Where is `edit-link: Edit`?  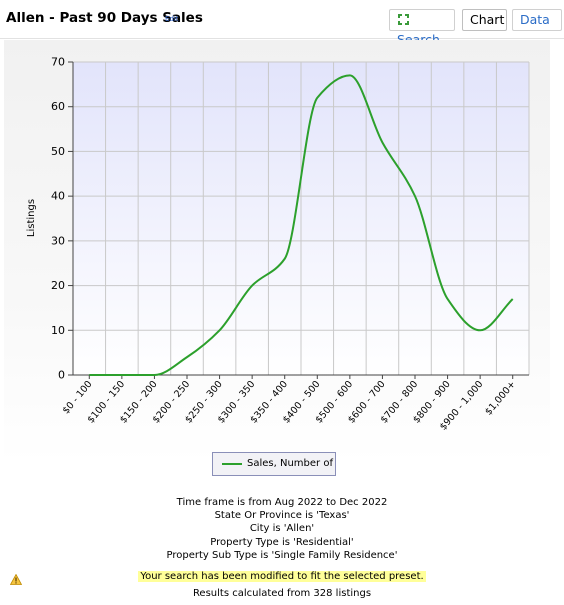 edit-link: Edit is located at coordinates (172, 19).